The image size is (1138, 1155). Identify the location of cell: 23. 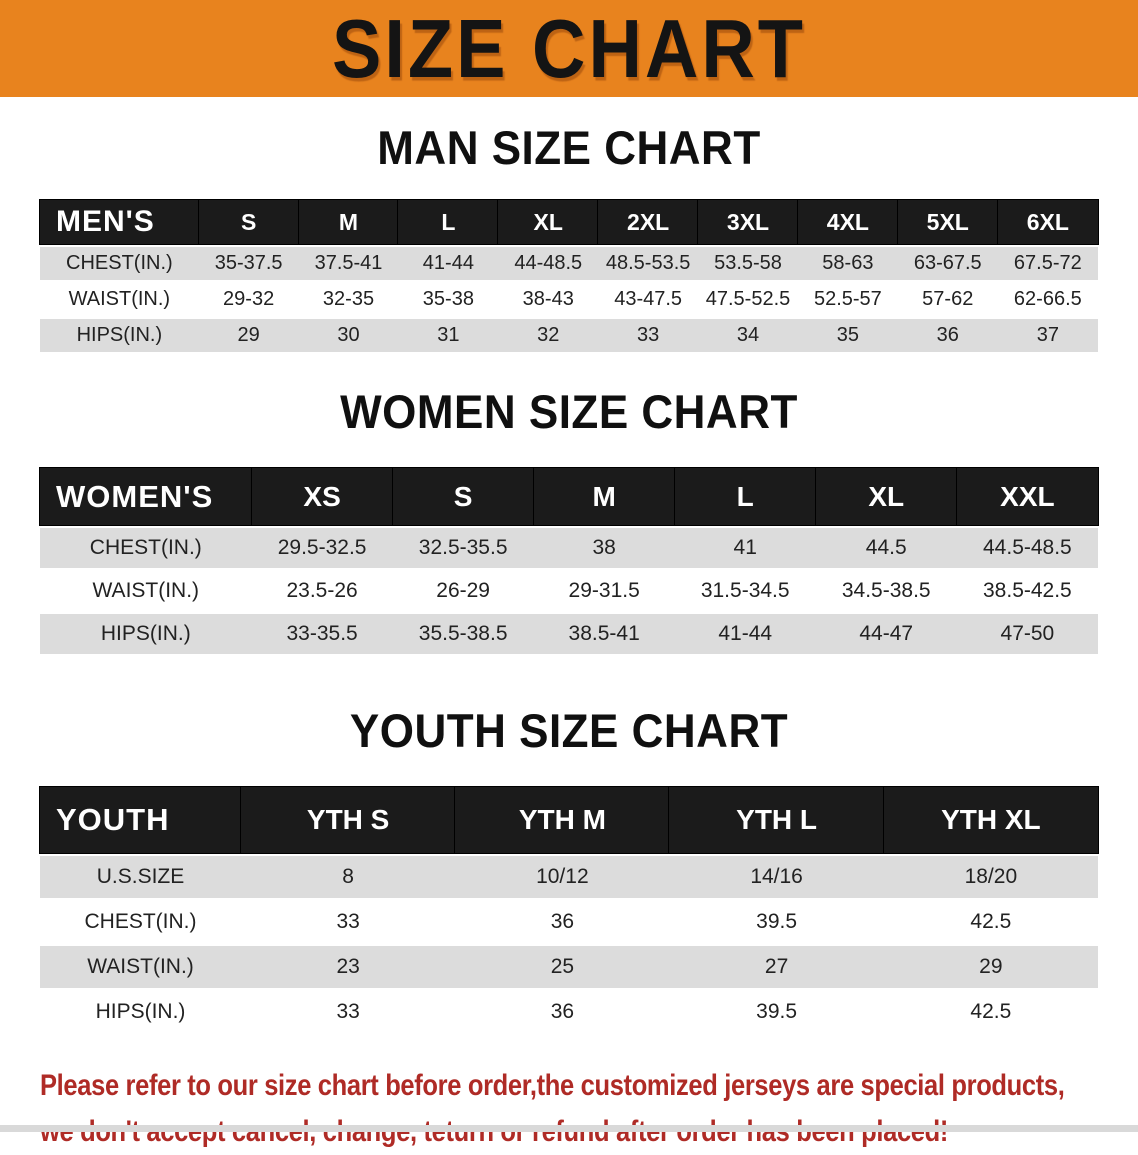
(348, 967).